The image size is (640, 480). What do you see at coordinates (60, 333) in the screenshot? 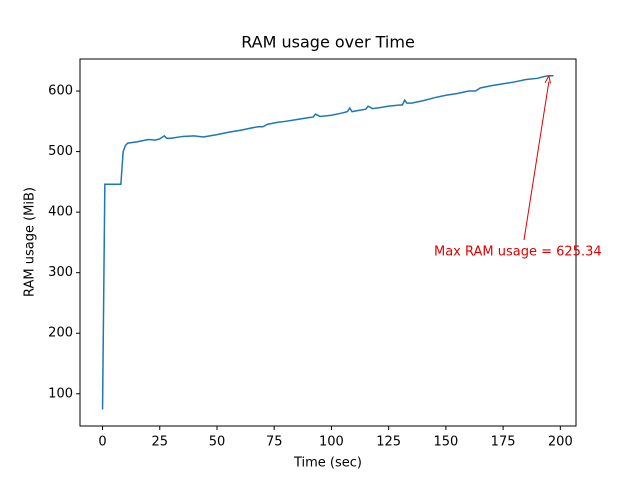
I see `y-tick-label: 200` at bounding box center [60, 333].